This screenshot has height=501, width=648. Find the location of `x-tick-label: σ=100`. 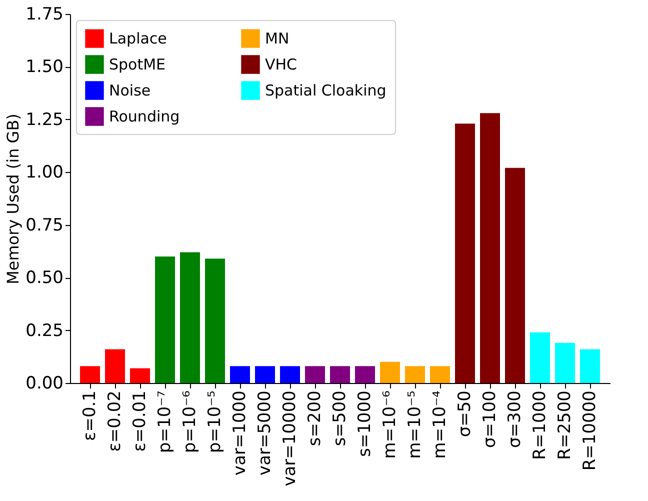

x-tick-label: σ=100 is located at coordinates (490, 419).